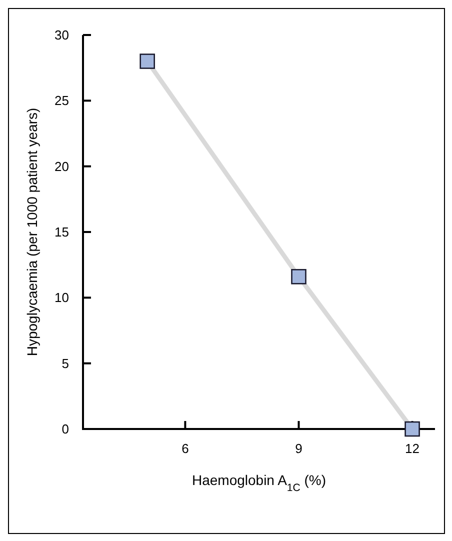 Image resolution: width=452 pixels, height=541 pixels. What do you see at coordinates (259, 483) in the screenshot?
I see `x-axis-title: Haemoglobin A$_{1C}$ (%)` at bounding box center [259, 483].